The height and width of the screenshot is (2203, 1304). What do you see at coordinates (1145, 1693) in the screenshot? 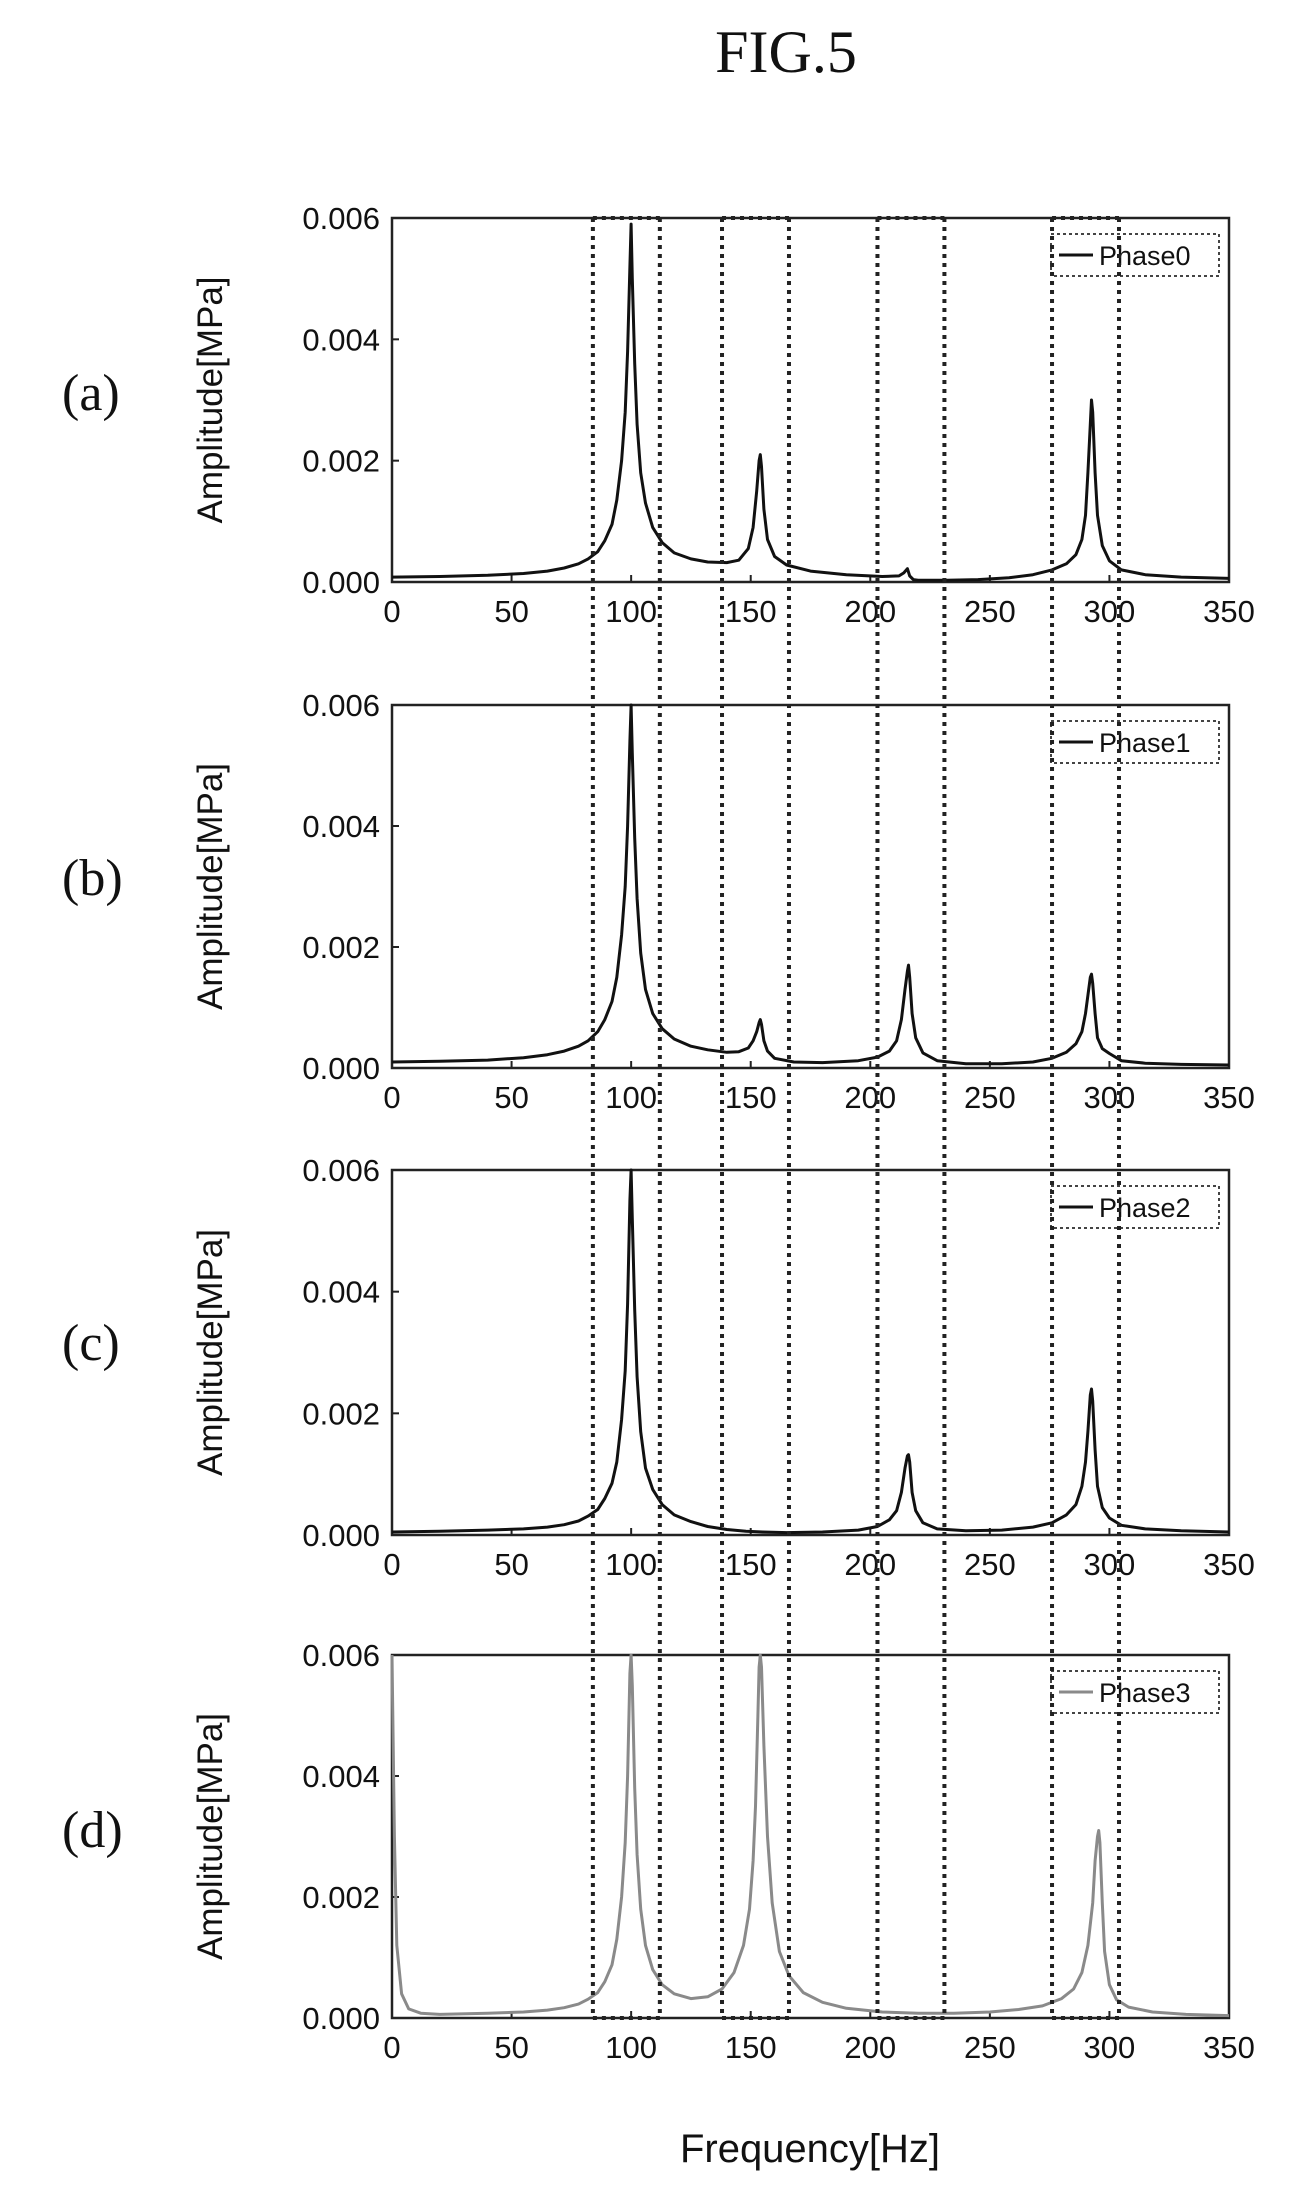
I see `legend-label: Phase3` at bounding box center [1145, 1693].